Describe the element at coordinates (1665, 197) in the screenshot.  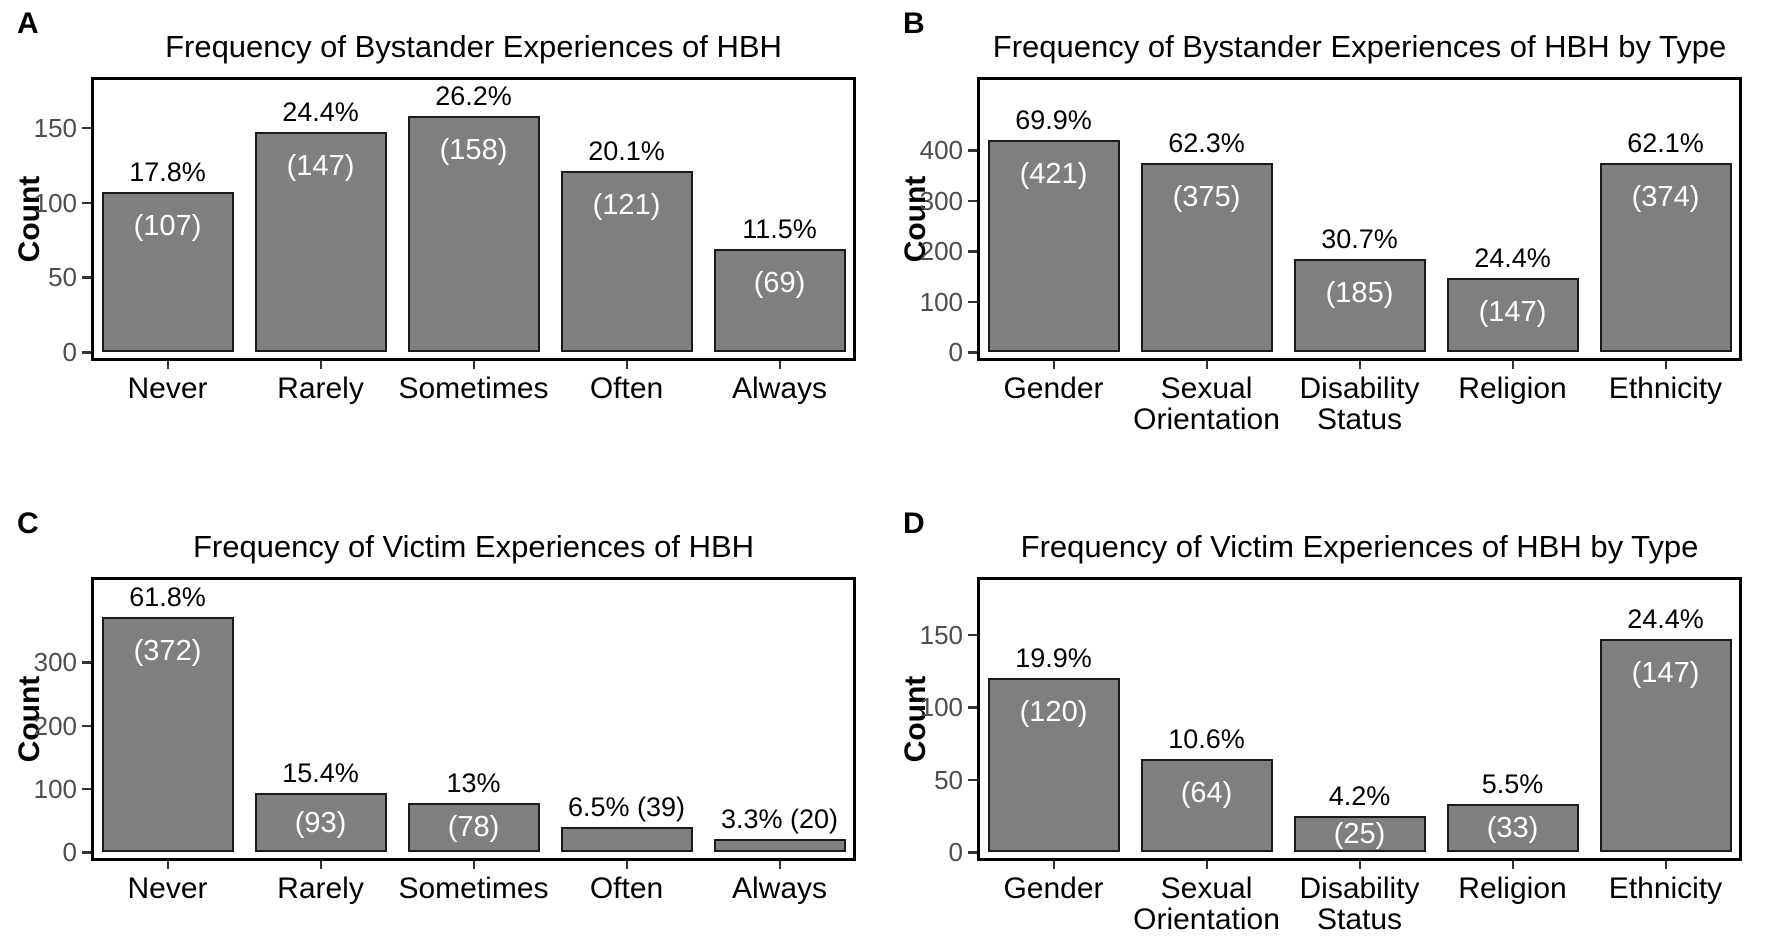
I see `count-label: (374)` at that location.